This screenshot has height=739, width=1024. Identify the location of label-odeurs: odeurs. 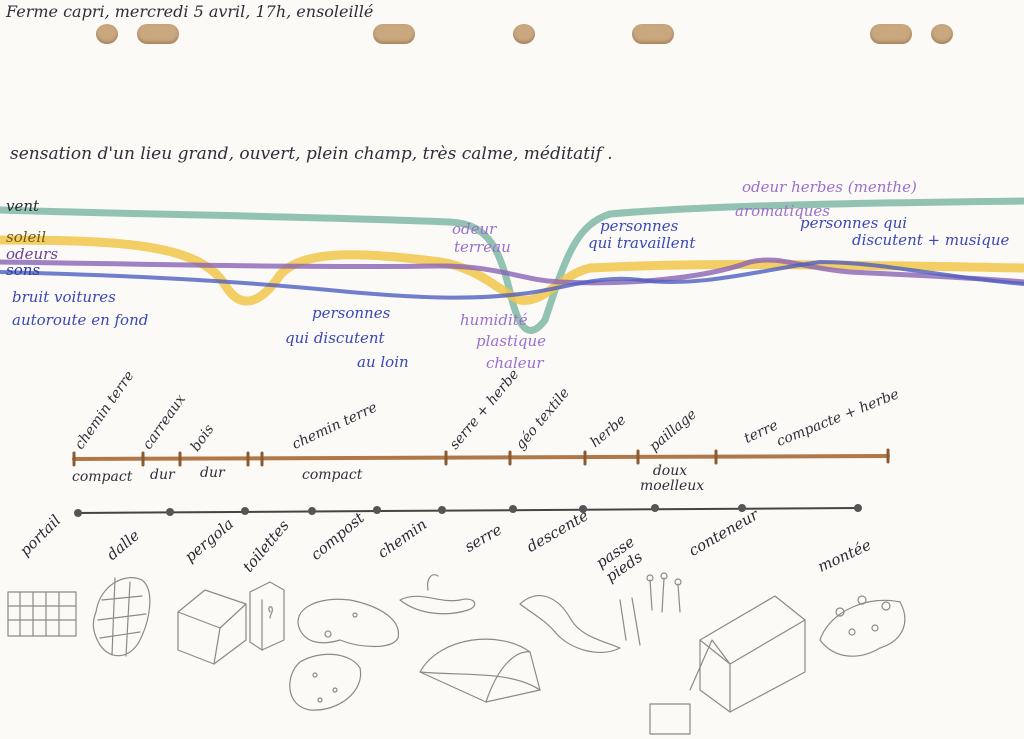
(32, 254).